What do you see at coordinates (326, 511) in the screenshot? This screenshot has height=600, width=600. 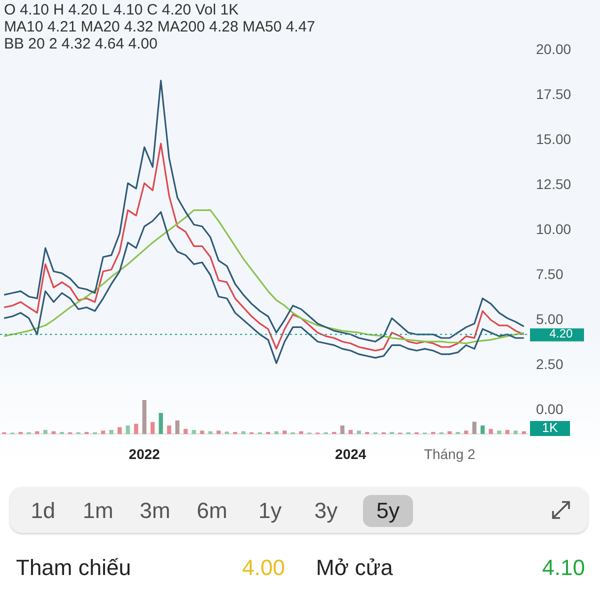 I see `text: 3y` at bounding box center [326, 511].